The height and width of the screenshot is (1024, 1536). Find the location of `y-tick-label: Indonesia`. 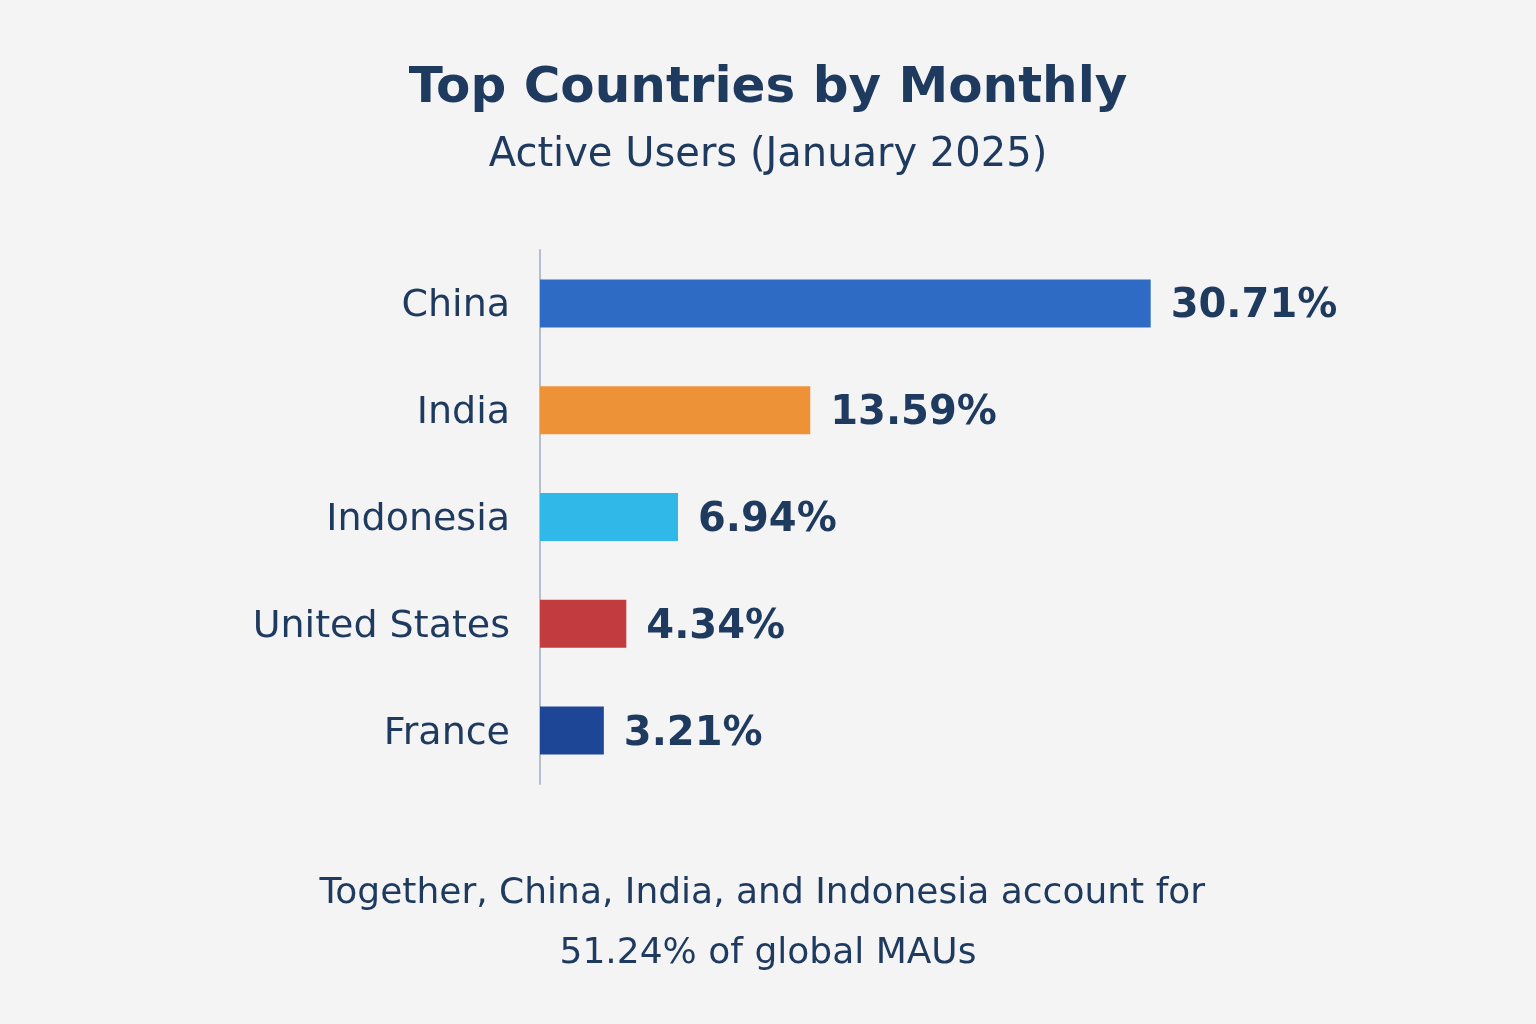

y-tick-label: Indonesia is located at coordinates (418, 517).